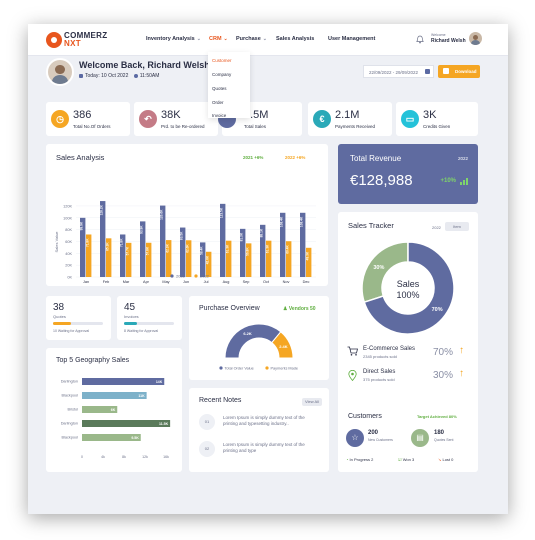 The image size is (535, 540). I want to click on quotes-sent-value: 180, so click(439, 433).